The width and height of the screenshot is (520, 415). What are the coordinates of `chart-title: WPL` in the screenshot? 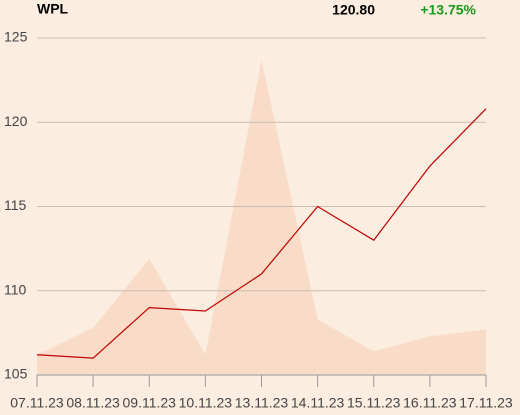 It's located at (53, 9).